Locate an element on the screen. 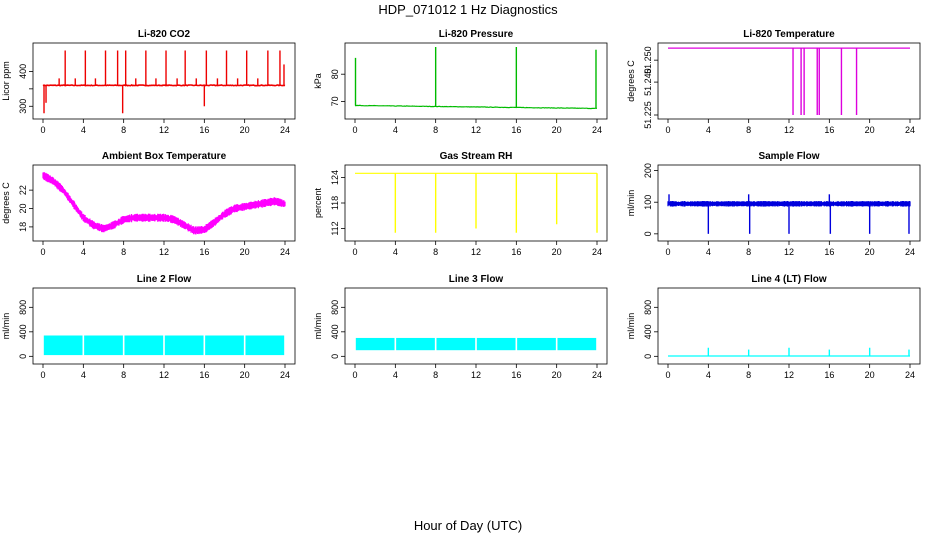 This screenshot has width=936, height=540. data-band is located at coordinates (164, 203).